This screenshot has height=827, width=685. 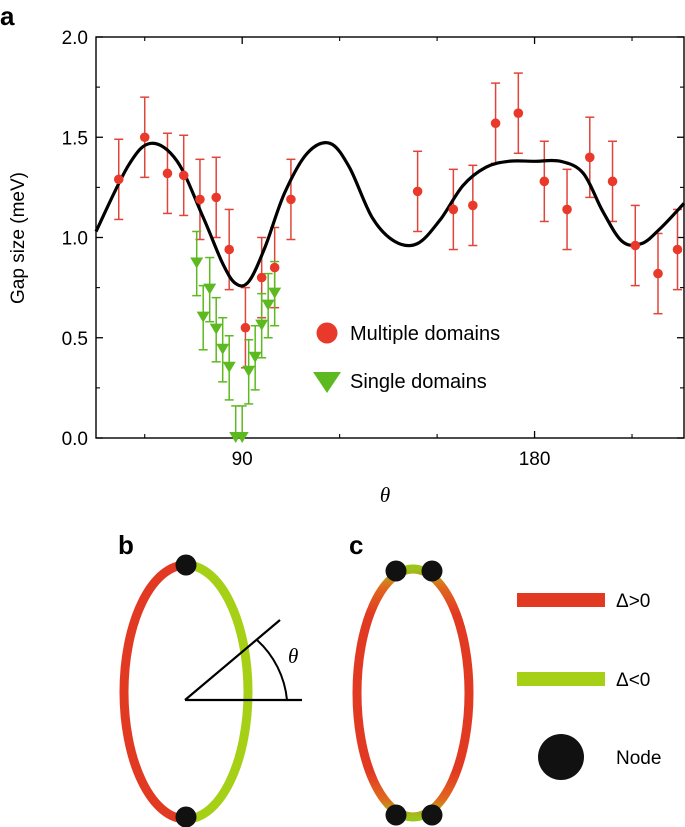 What do you see at coordinates (418, 382) in the screenshot?
I see `legend-label-single: Single domains` at bounding box center [418, 382].